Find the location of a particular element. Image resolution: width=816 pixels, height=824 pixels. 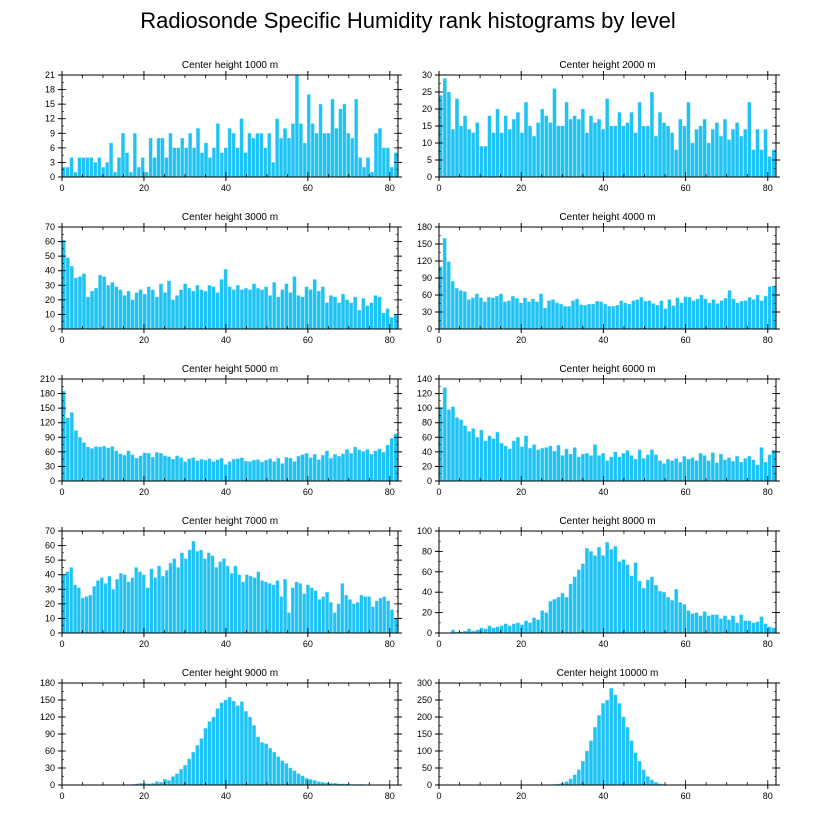

y-tick-label: 10 is located at coordinates (50, 314).